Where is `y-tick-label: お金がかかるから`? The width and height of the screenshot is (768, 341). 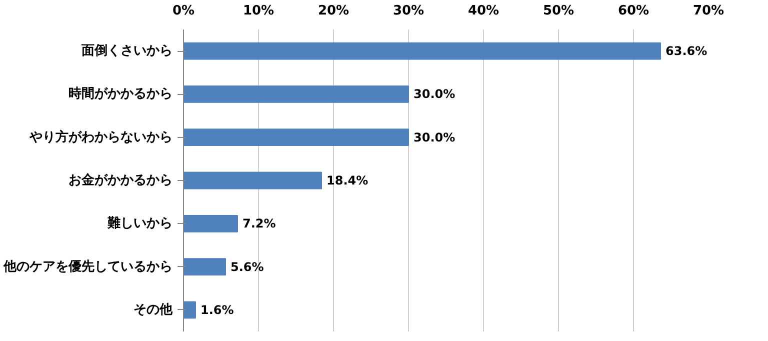
y-tick-label: お金がかかるから is located at coordinates (120, 180).